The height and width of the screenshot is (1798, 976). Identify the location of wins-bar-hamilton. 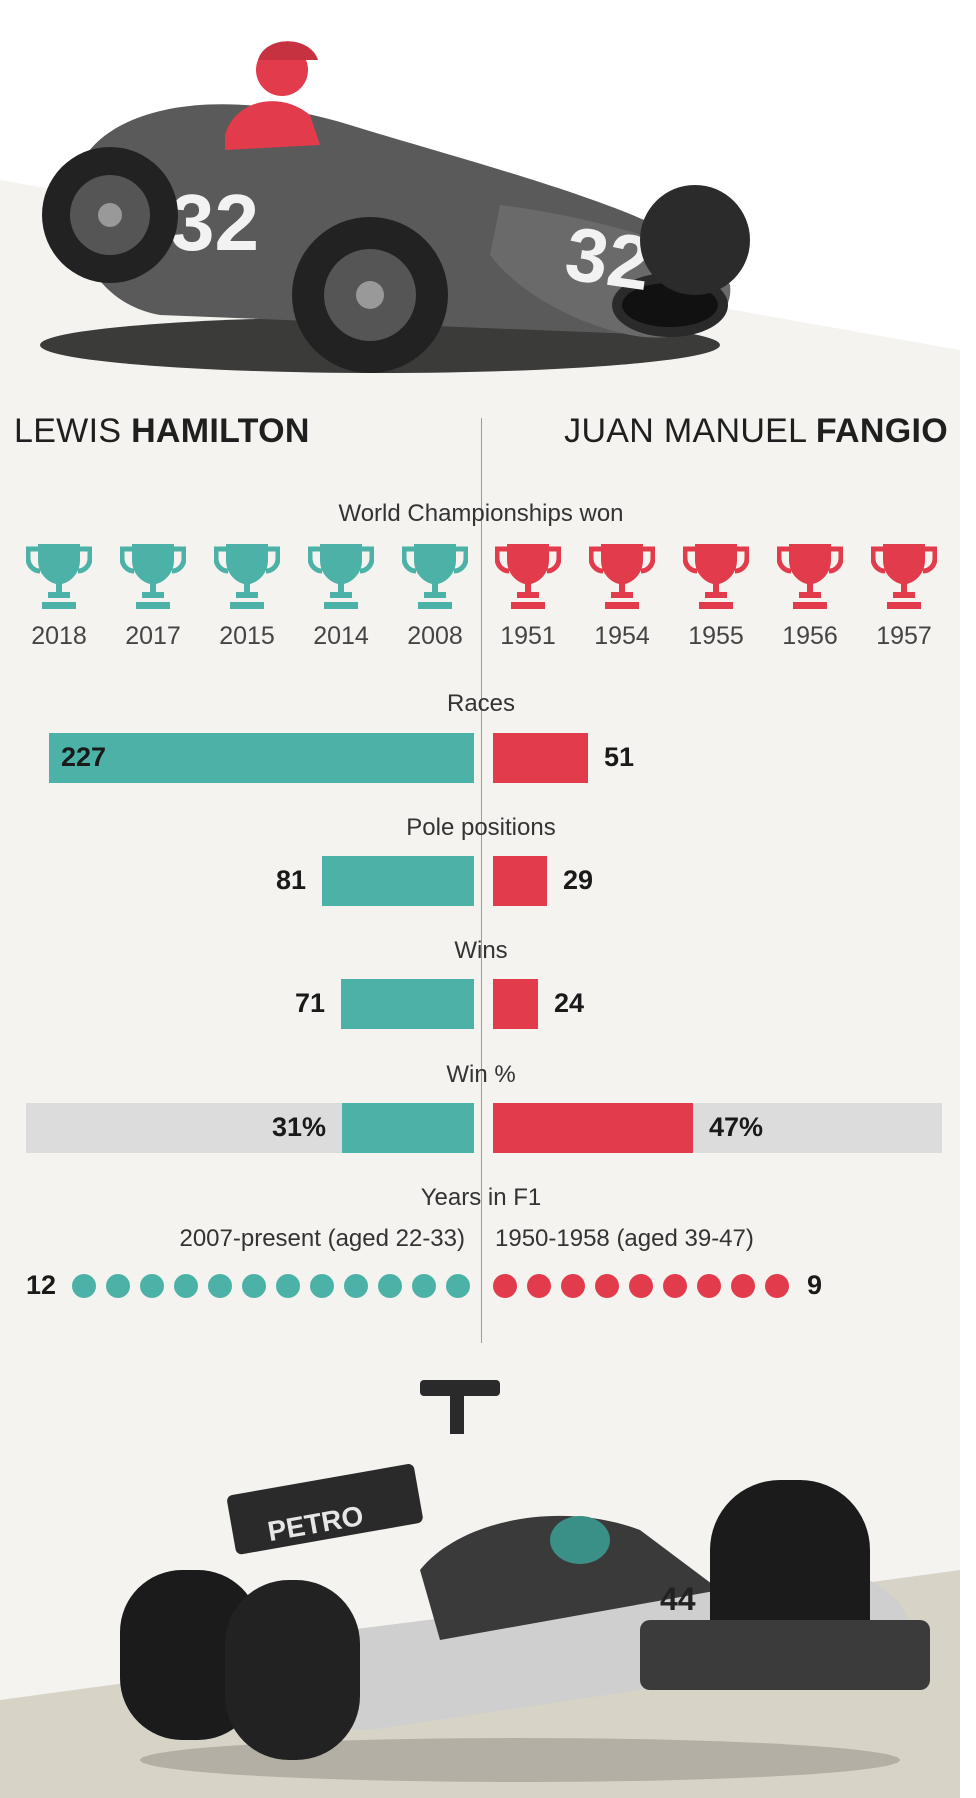
(407, 1004).